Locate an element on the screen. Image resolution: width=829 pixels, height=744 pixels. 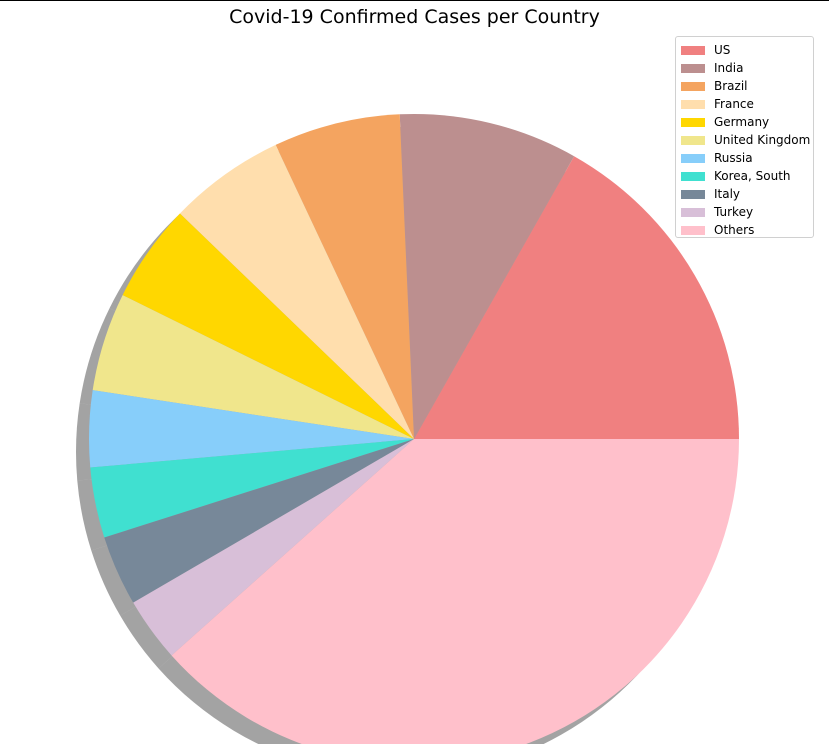
legend-item-united-kingdom: United Kingdom is located at coordinates (744, 140).